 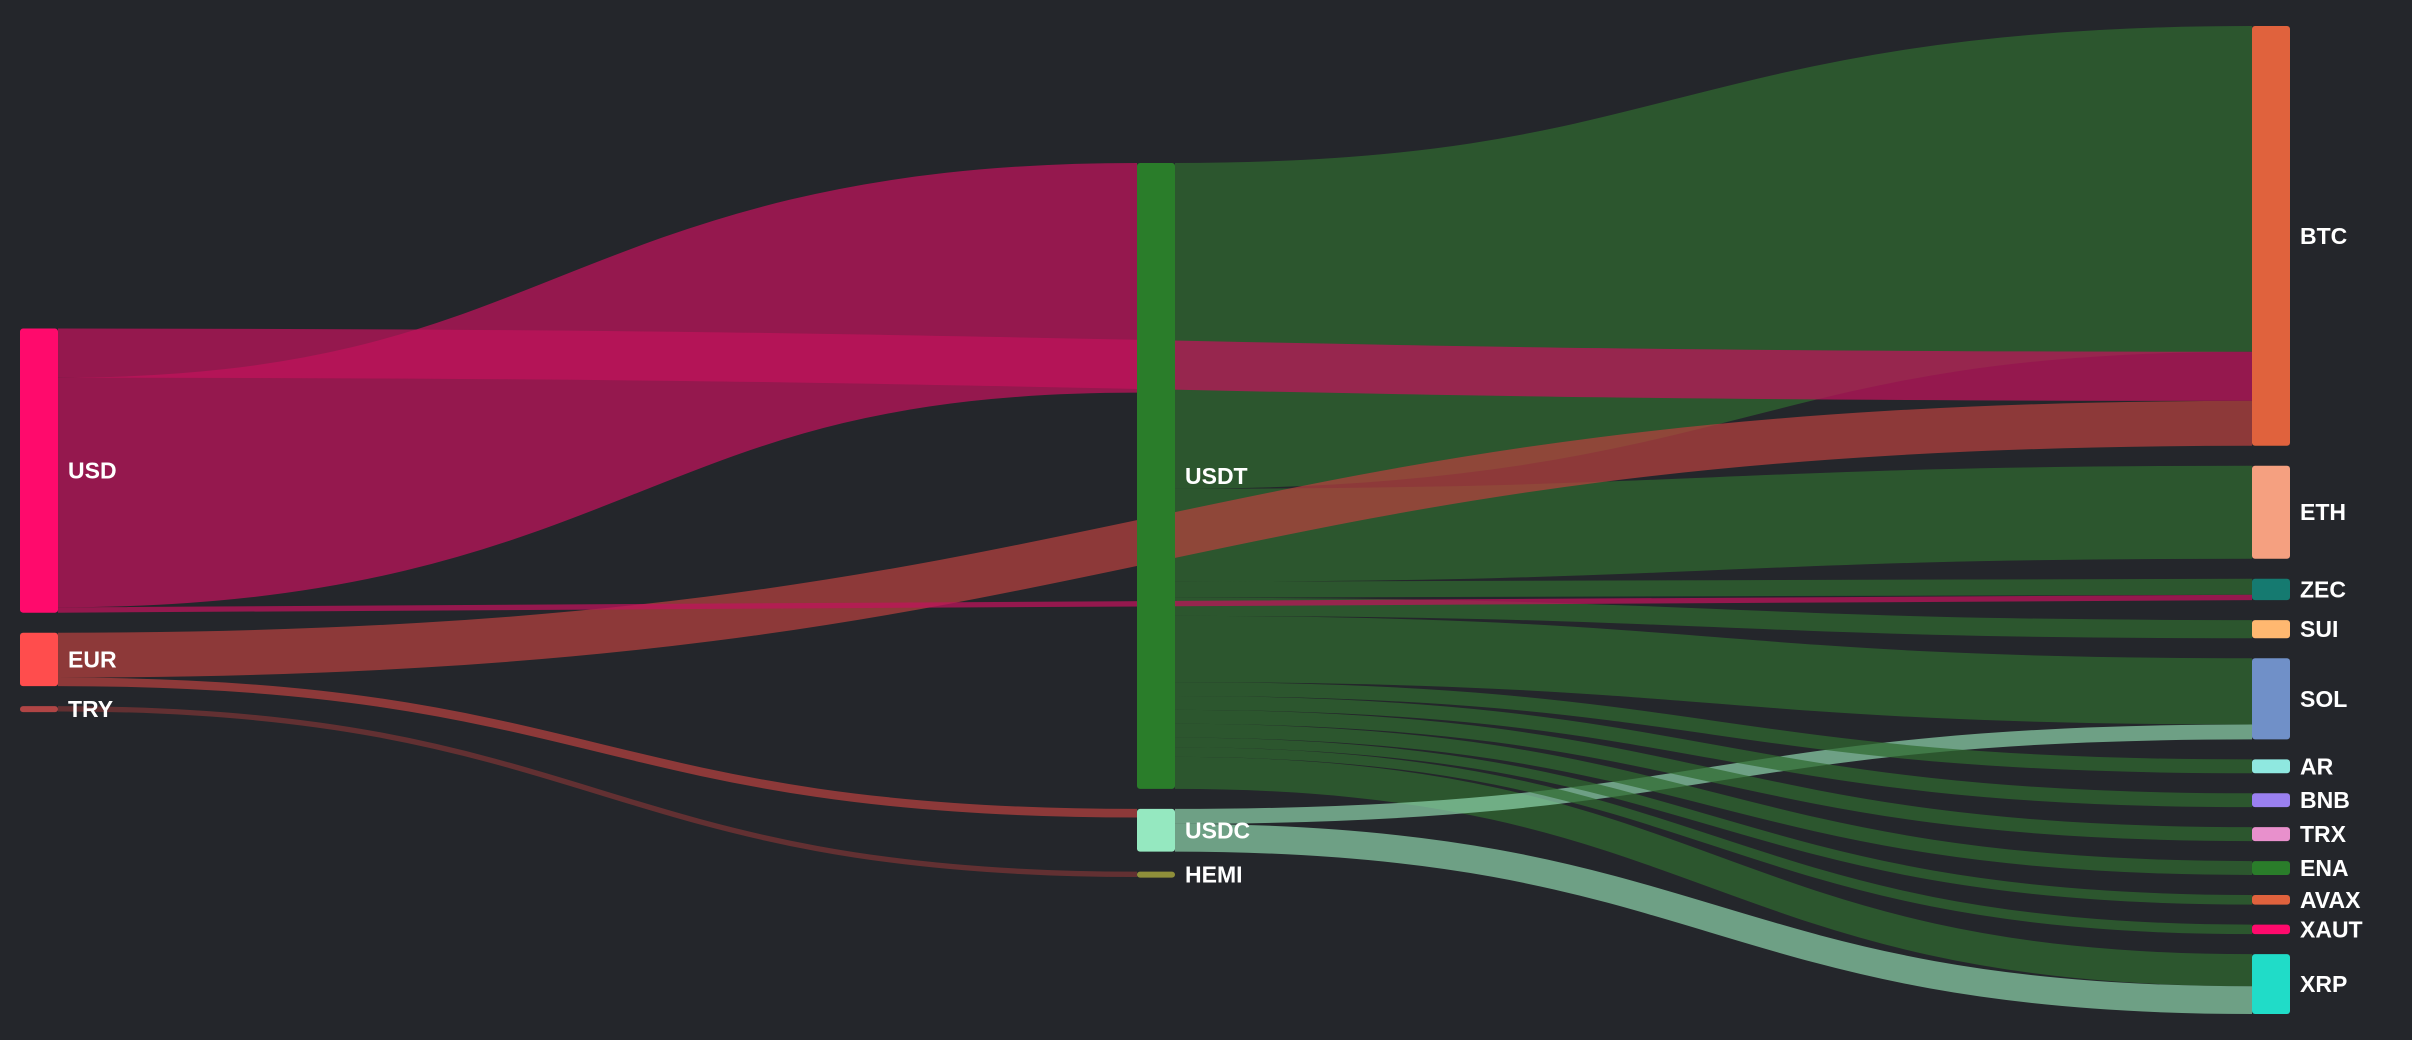 What do you see at coordinates (1156, 874) in the screenshot?
I see `node-hemi` at bounding box center [1156, 874].